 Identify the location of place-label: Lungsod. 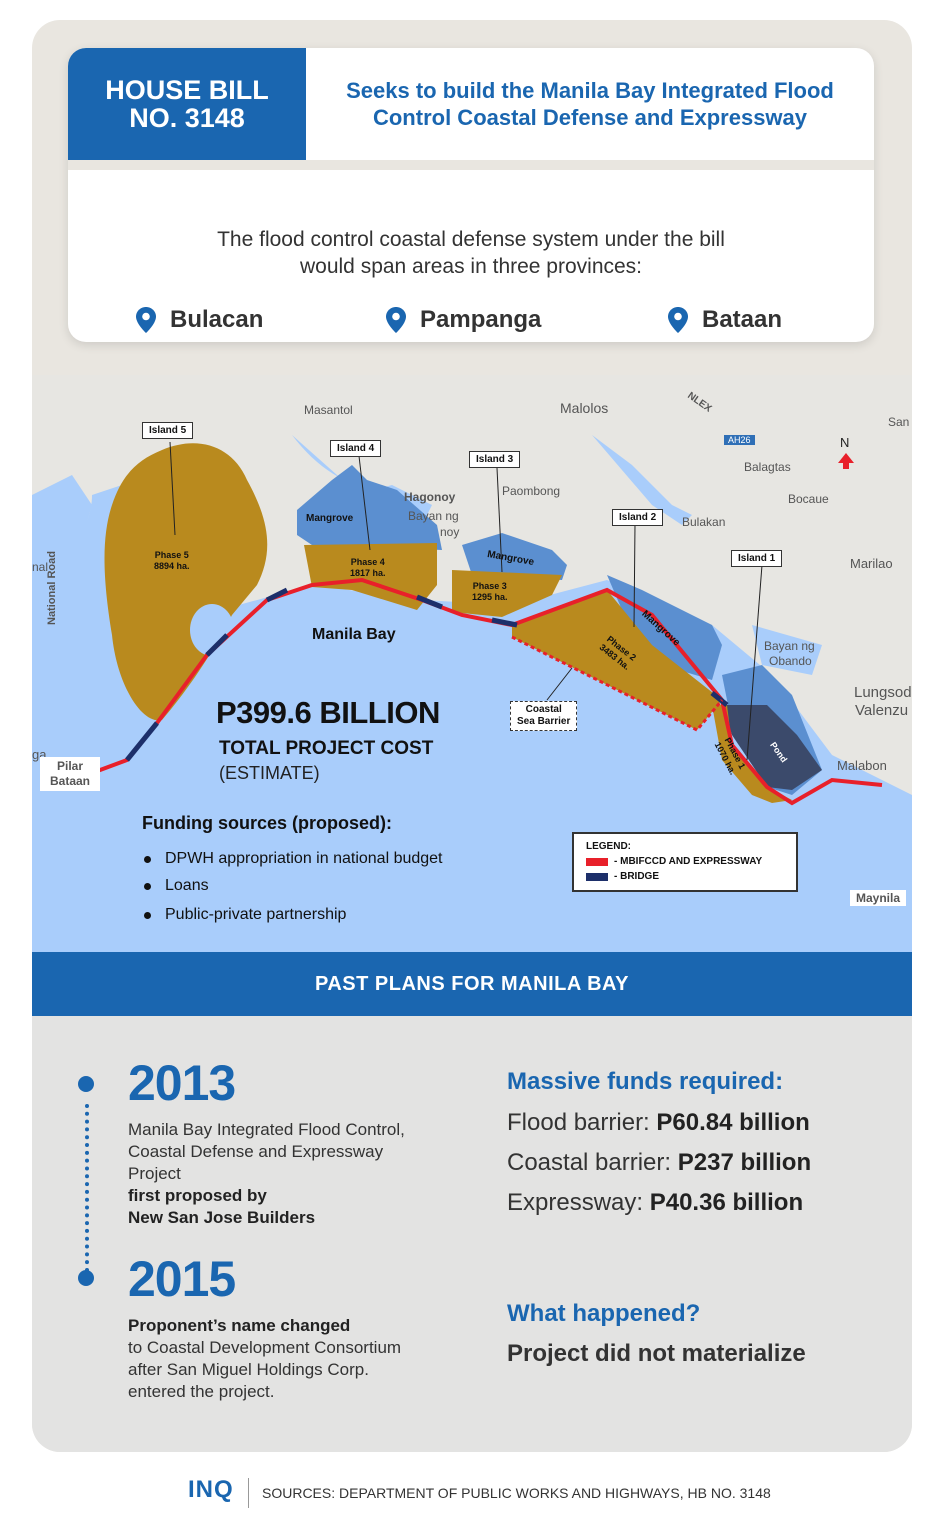
(883, 692).